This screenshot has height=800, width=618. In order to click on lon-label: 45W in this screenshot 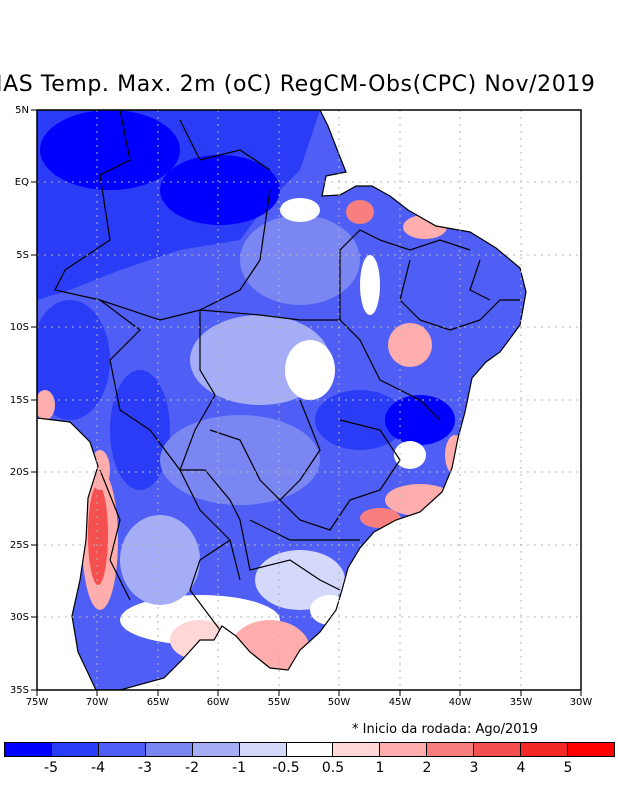, I will do `click(400, 702)`.